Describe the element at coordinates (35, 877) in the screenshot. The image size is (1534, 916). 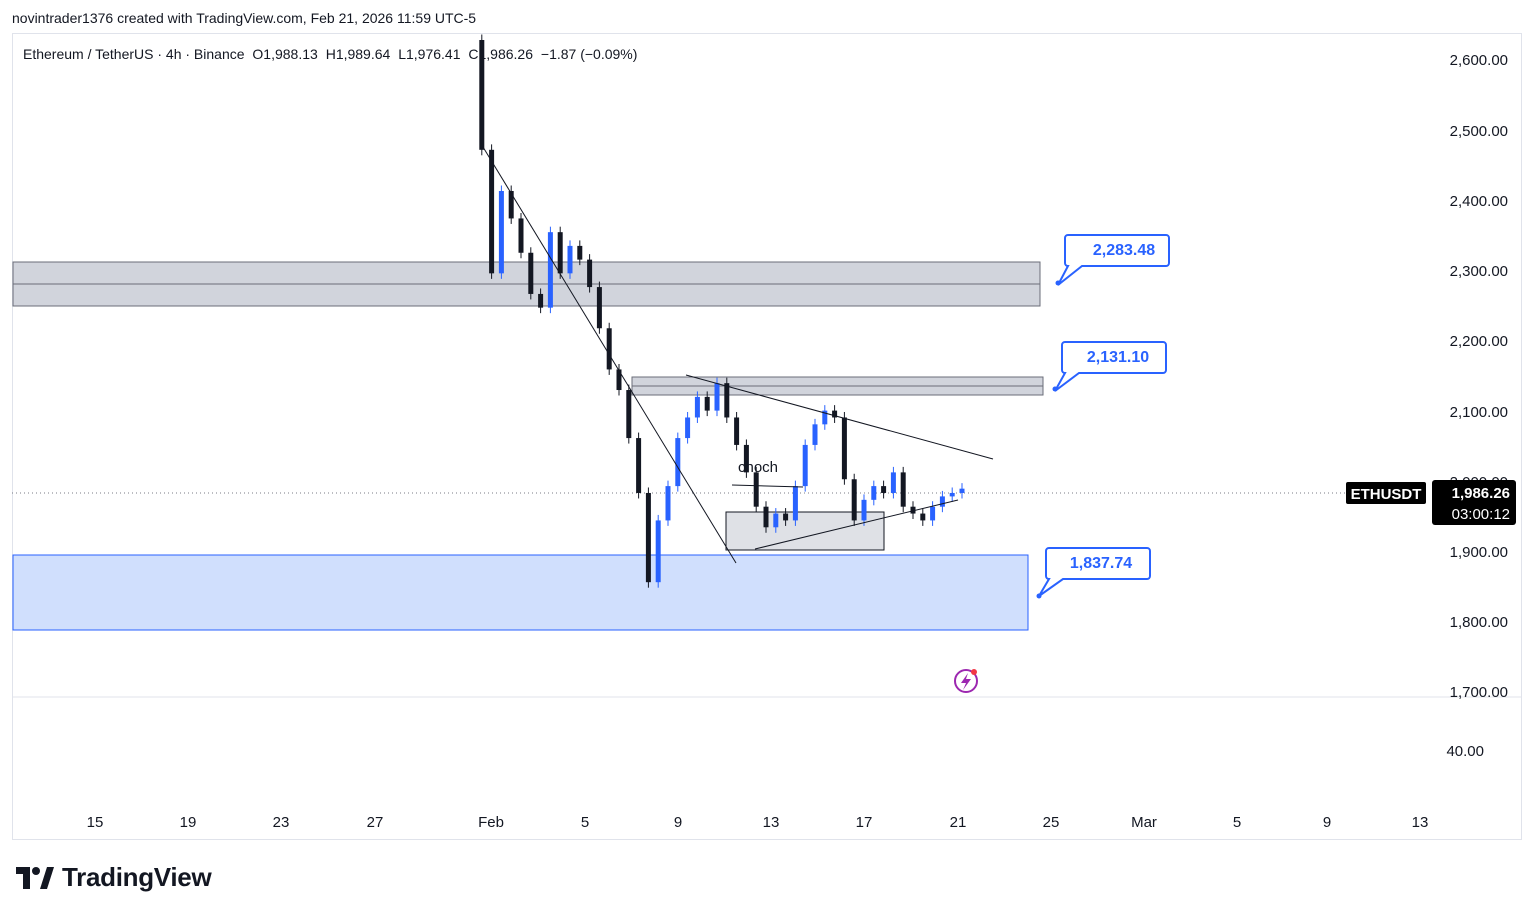
I see `tradingview-logo-icon` at that location.